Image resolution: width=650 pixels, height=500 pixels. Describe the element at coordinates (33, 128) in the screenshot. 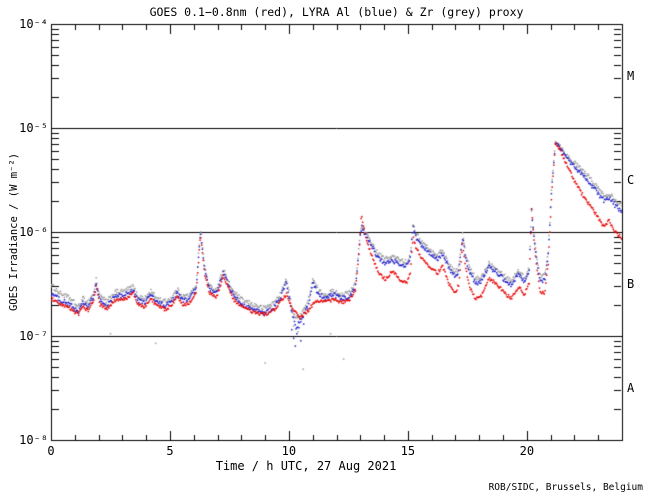

I see `y-tick-label-10⁻⁵: 10⁻⁵` at that location.